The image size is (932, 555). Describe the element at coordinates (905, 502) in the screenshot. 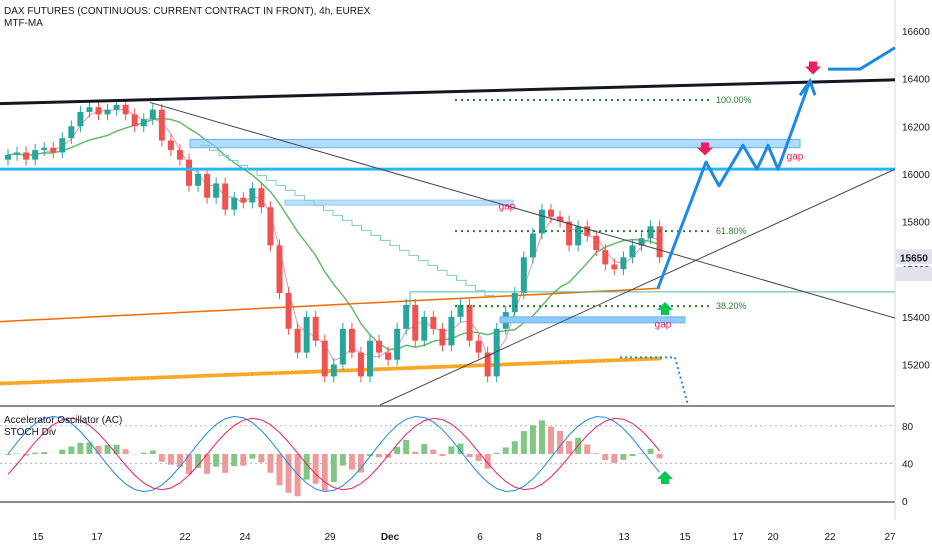

I see `osc-tick-label: 0` at that location.